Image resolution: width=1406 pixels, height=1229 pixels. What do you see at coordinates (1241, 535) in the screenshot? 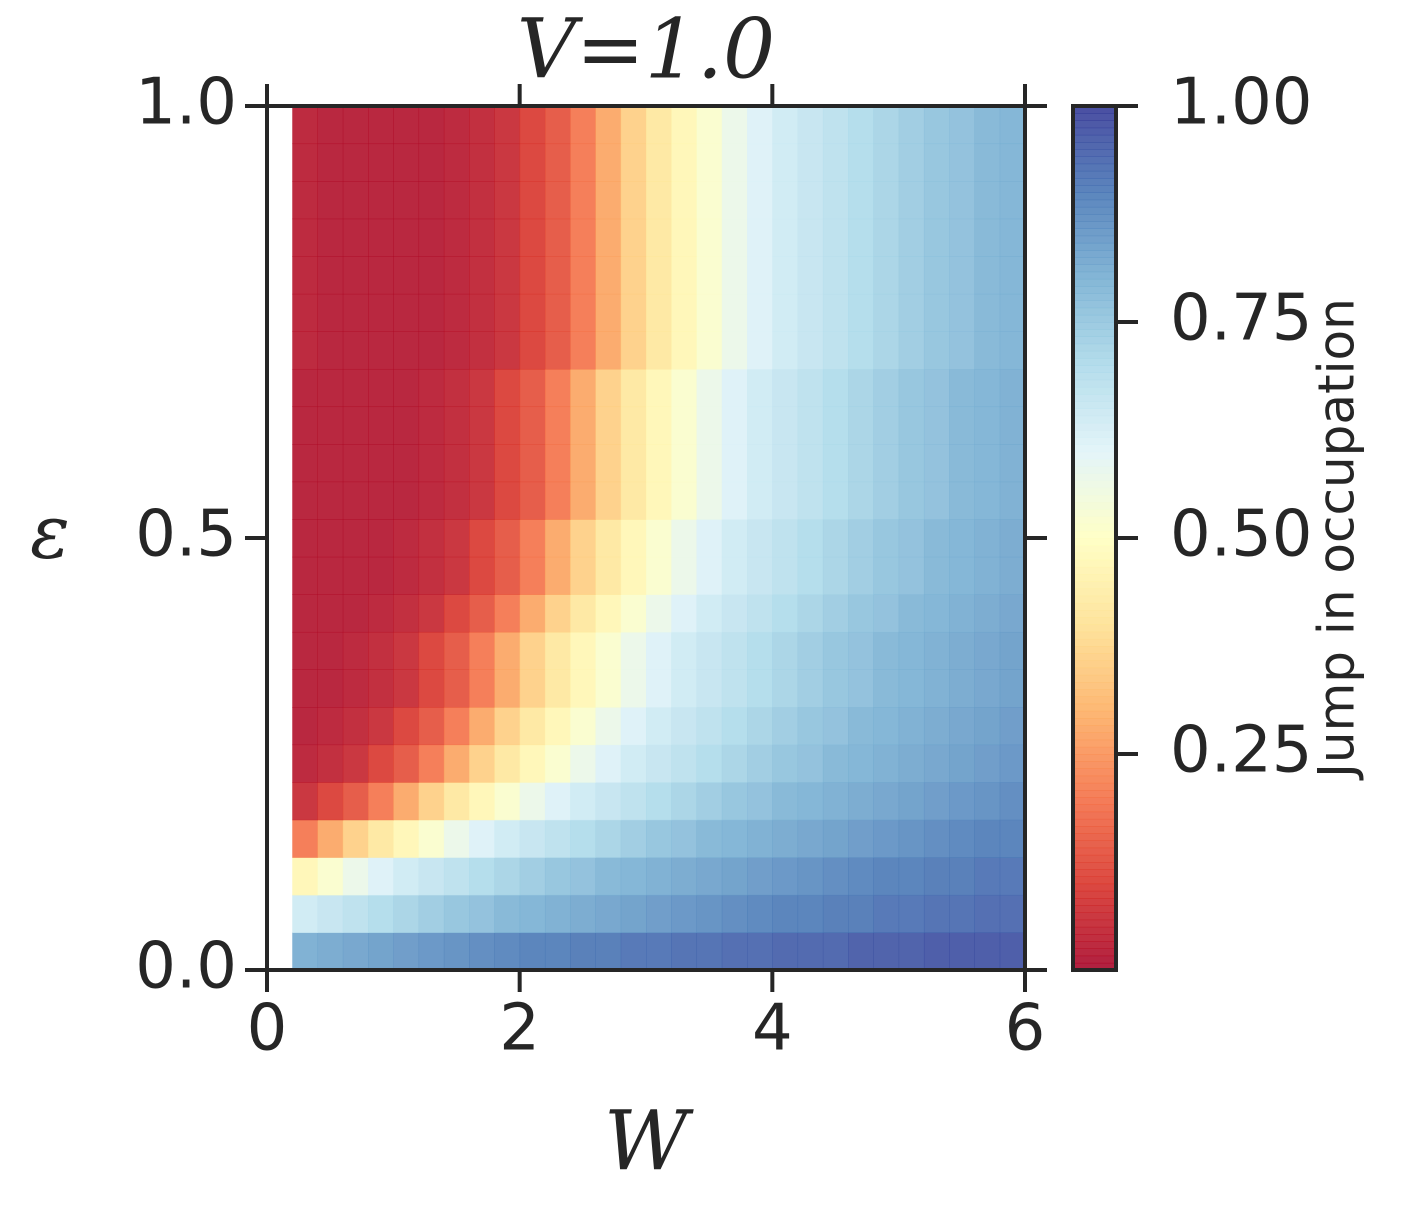
I see `colorbar-tick-label: 0.50` at bounding box center [1241, 535].